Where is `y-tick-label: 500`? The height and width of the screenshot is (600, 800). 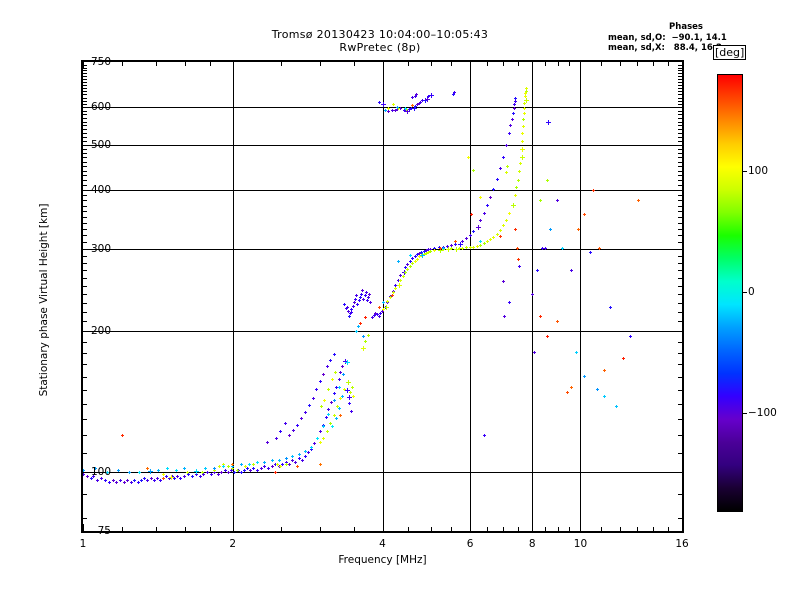
y-tick-label: 500 is located at coordinates (100, 144).